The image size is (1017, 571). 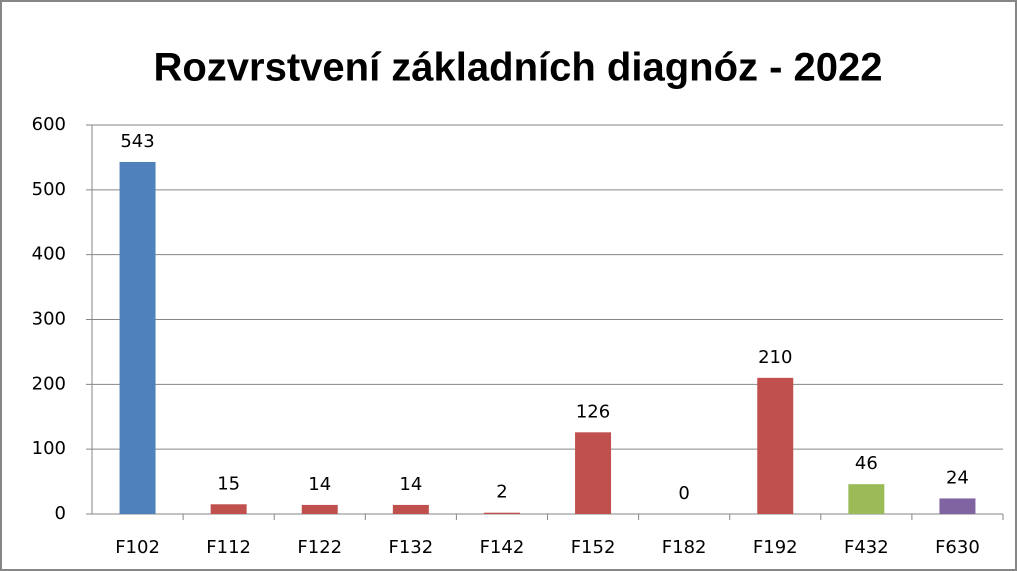 I want to click on y-tick-label: 400, so click(x=49, y=254).